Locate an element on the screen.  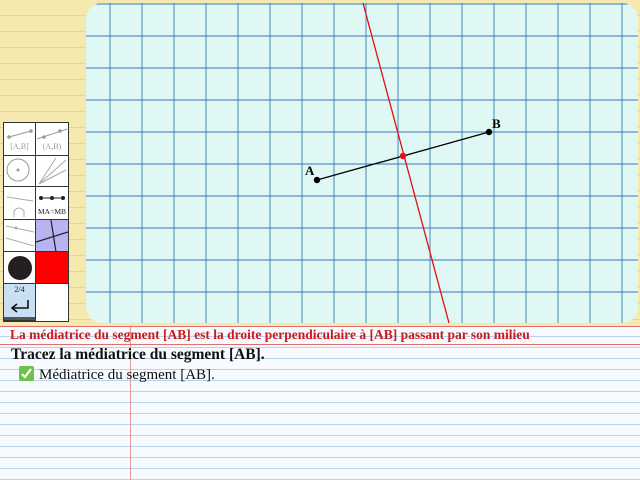
parallel-tool is located at coordinates (20, 236).